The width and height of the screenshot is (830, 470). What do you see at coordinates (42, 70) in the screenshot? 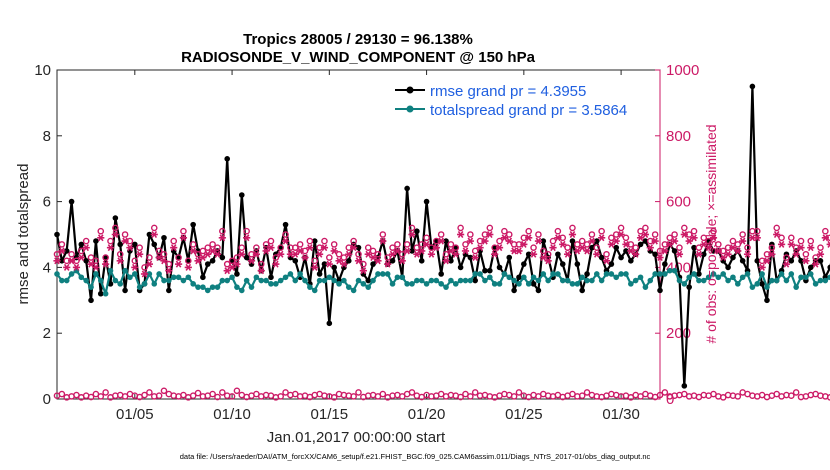
I see `y-left-tick-label: 10` at bounding box center [42, 70].